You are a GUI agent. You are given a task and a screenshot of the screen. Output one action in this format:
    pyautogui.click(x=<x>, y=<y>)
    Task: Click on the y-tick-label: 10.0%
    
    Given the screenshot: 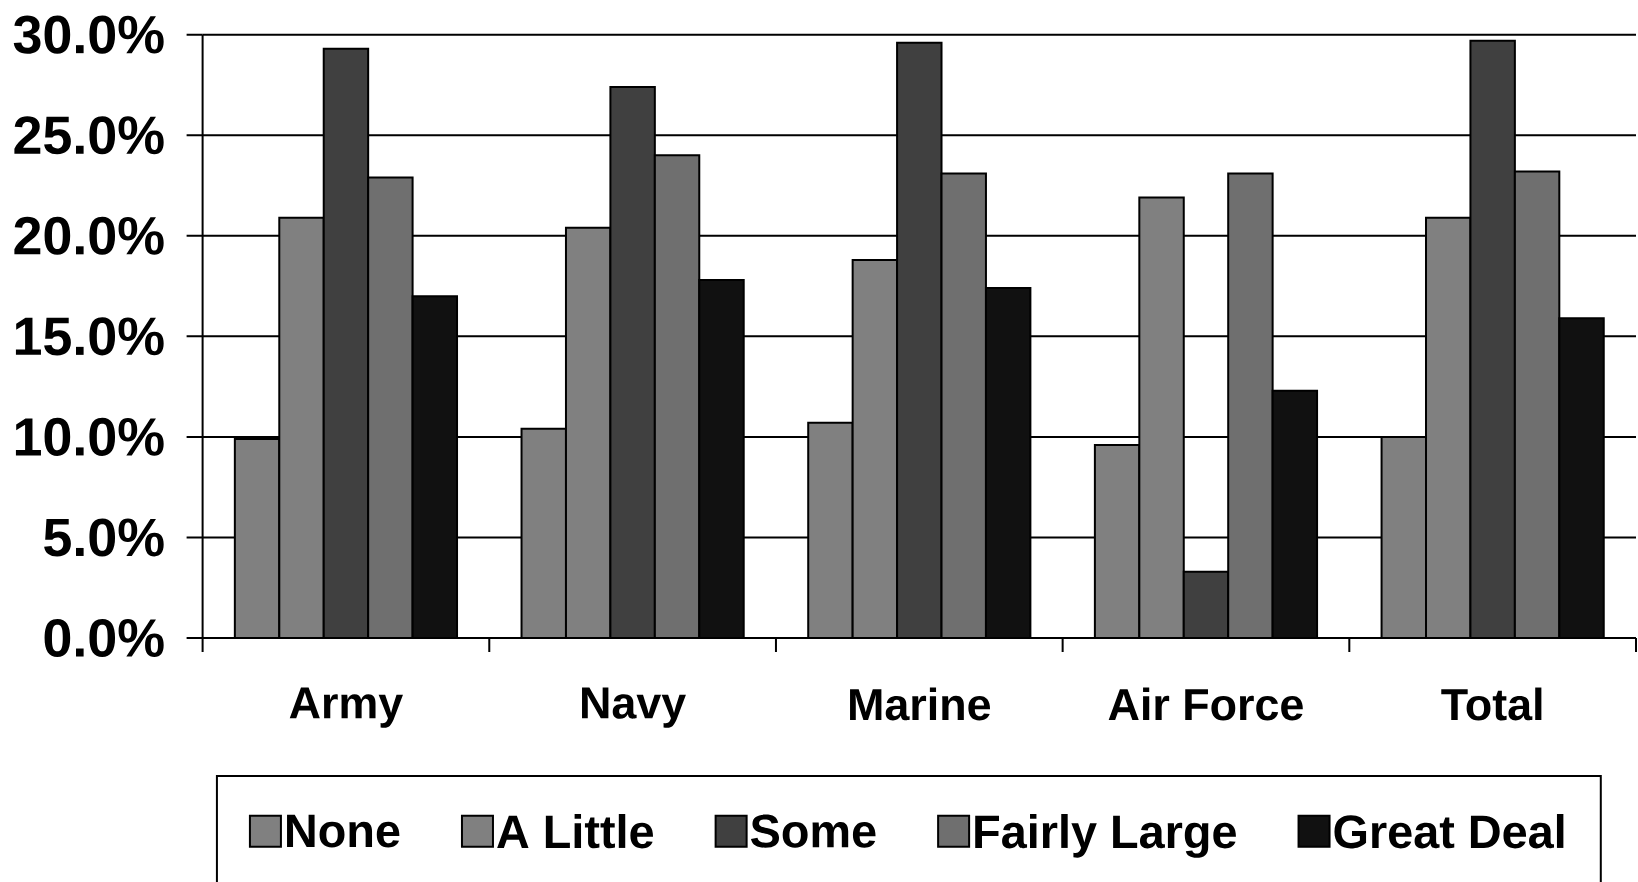 What is the action you would take?
    pyautogui.click(x=89, y=436)
    